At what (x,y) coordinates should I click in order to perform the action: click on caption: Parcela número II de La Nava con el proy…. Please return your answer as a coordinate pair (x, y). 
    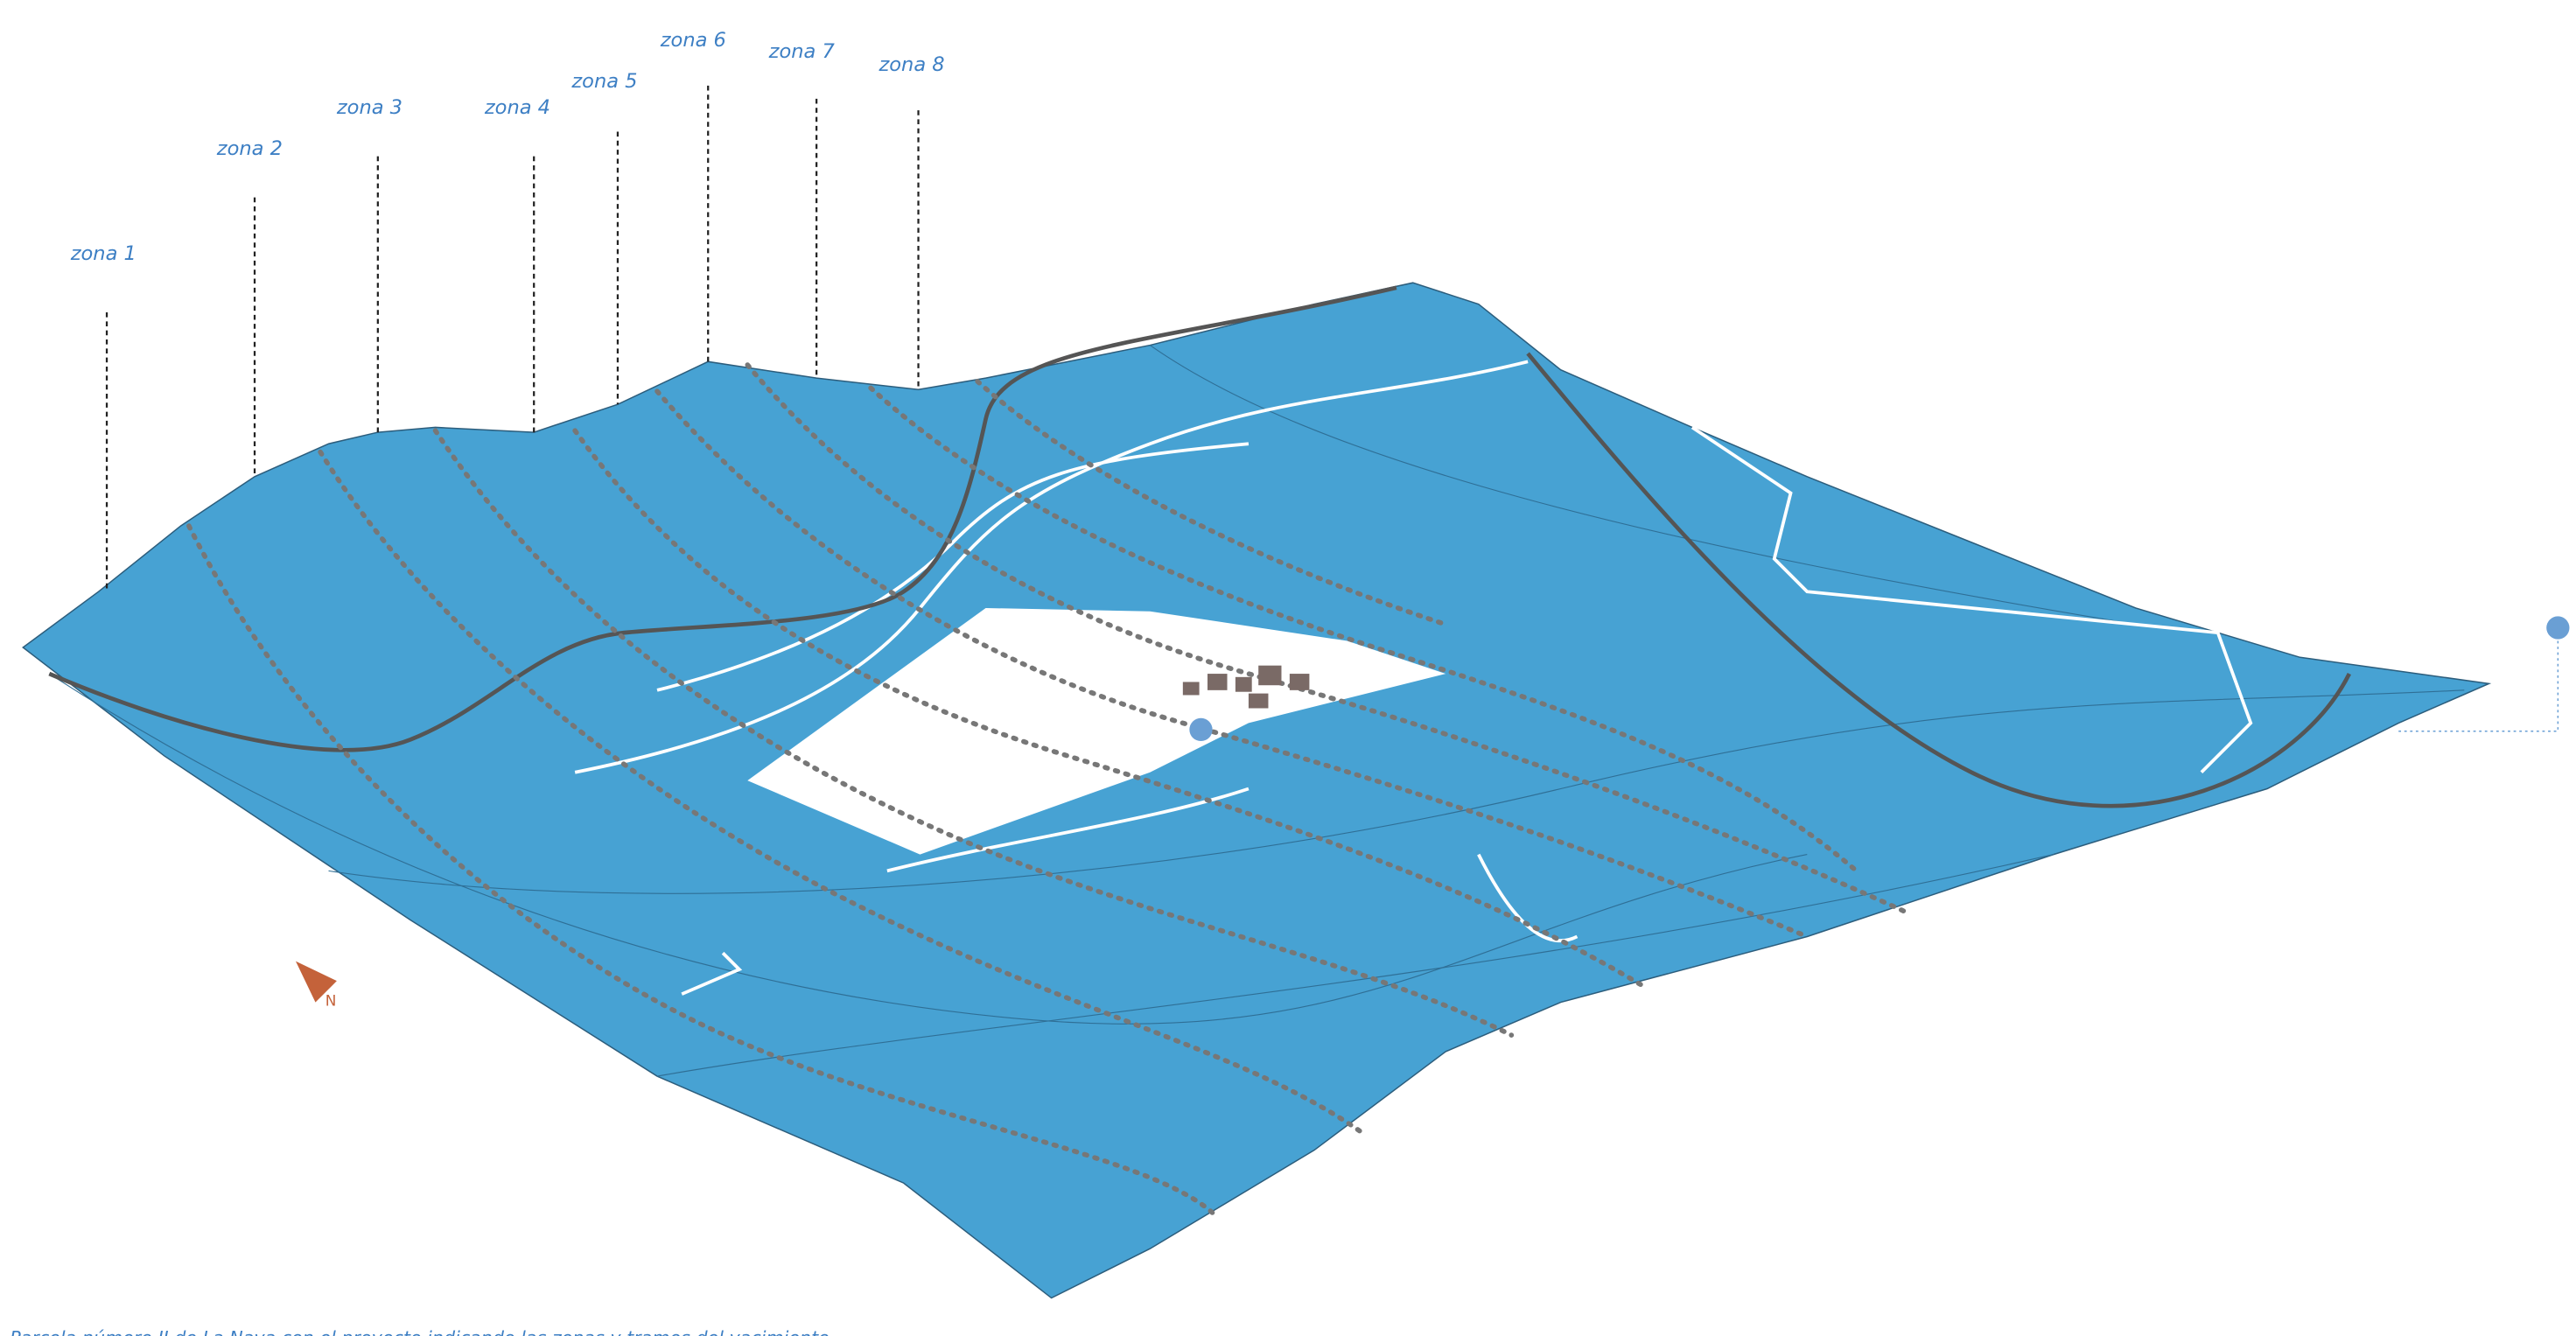
    Looking at the image, I should click on (420, 1331).